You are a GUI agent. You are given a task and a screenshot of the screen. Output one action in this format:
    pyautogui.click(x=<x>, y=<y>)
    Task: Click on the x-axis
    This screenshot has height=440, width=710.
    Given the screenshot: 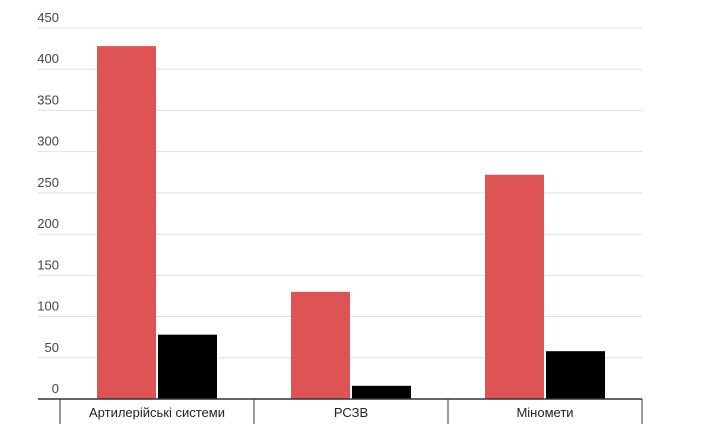 What is the action you would take?
    pyautogui.click(x=340, y=411)
    